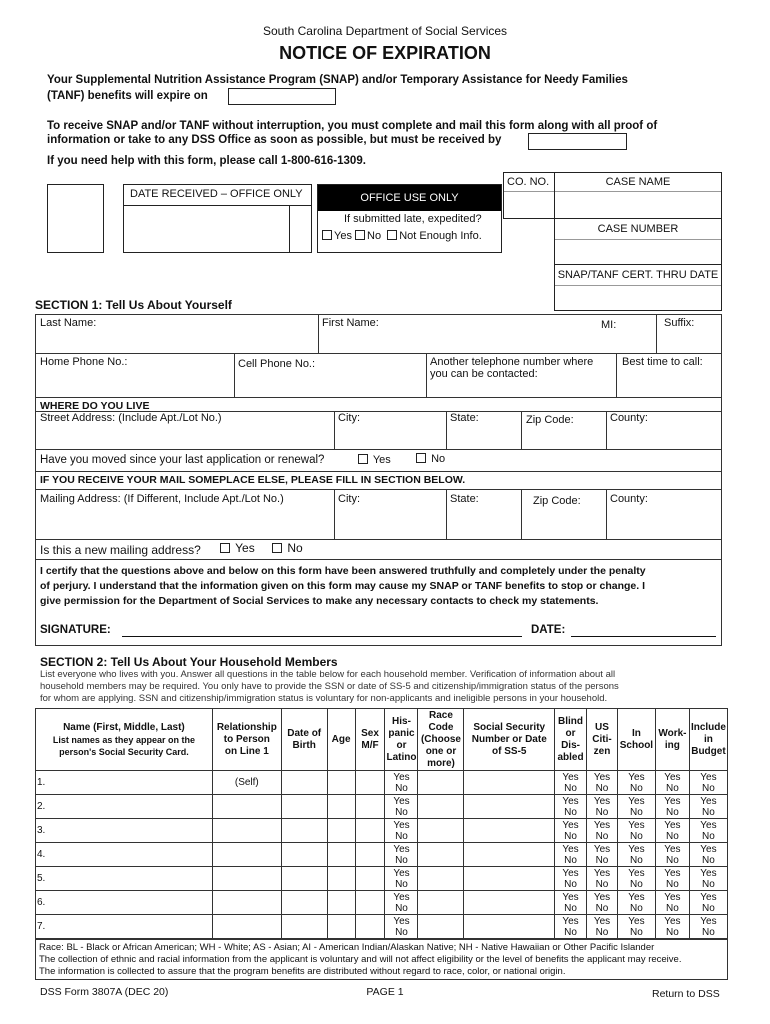 This screenshot has width=770, height=1024. Describe the element at coordinates (392, 235) in the screenshot. I see `not-enough-info-checkbox` at that location.